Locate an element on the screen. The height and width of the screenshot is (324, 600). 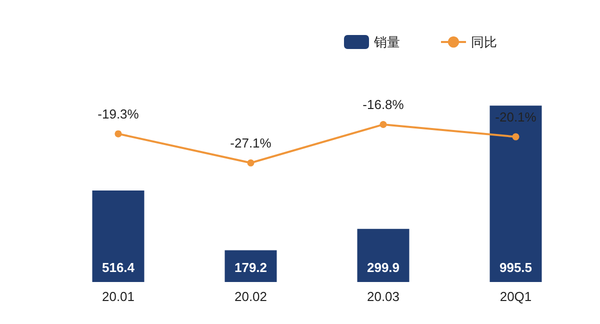
data-label: 299.9 is located at coordinates (383, 267).